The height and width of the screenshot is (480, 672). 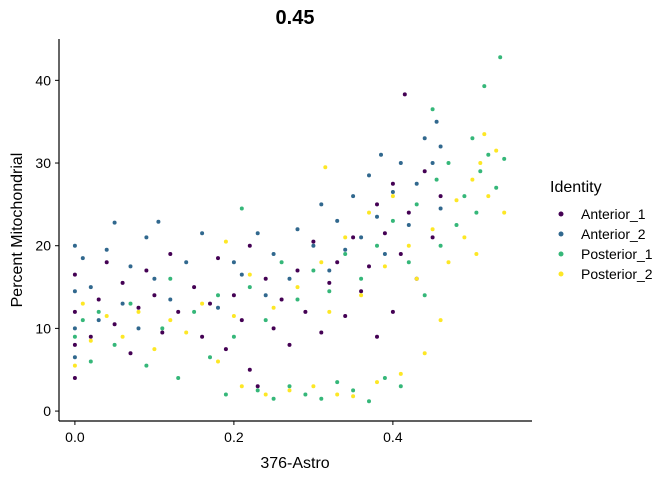 What do you see at coordinates (43, 80) in the screenshot?
I see `y-tick-label: 40` at bounding box center [43, 80].